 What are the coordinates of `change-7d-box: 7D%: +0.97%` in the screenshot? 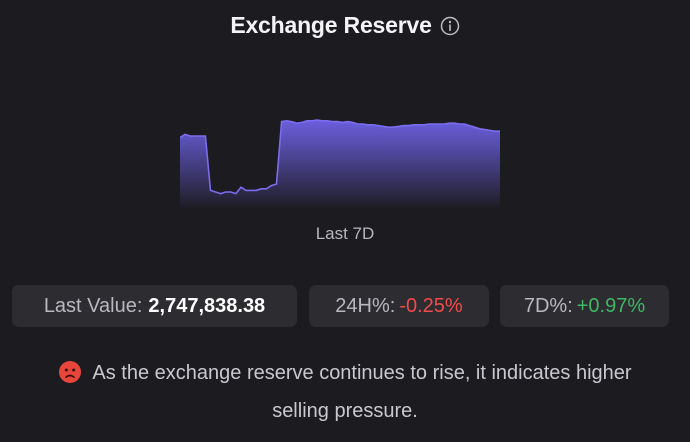 It's located at (584, 306).